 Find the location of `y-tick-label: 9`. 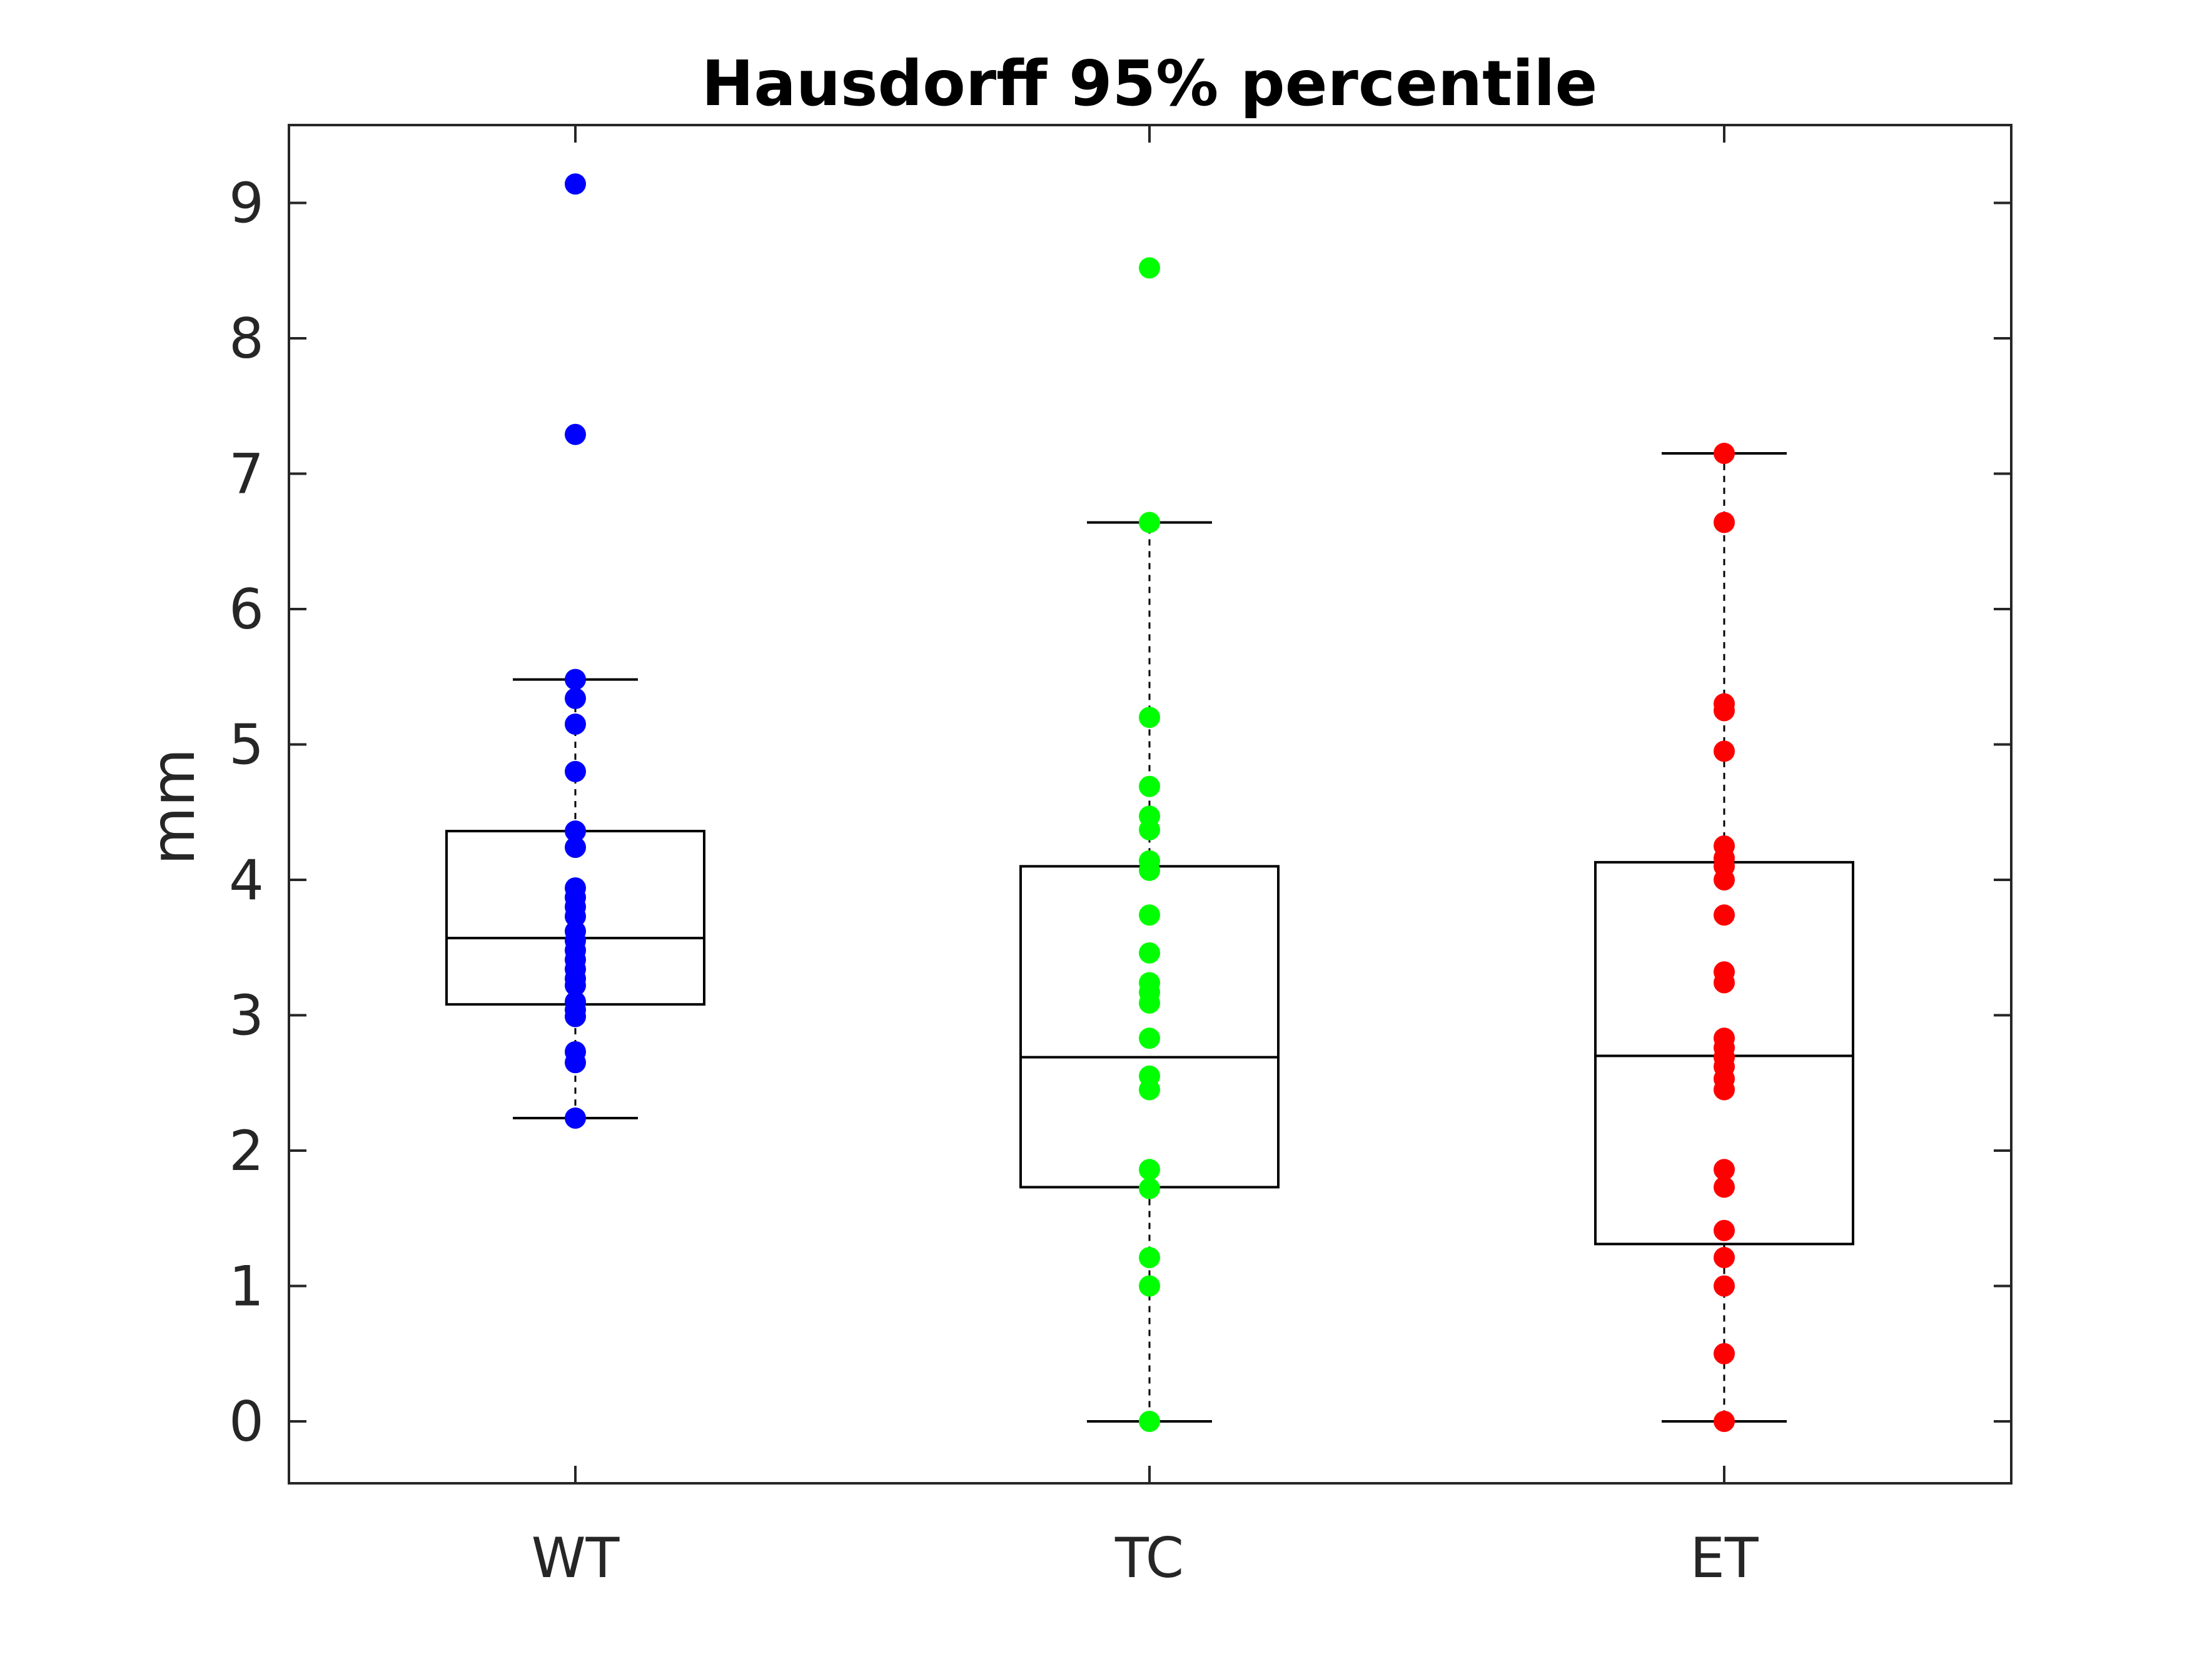

y-tick-label: 9 is located at coordinates (247, 203).